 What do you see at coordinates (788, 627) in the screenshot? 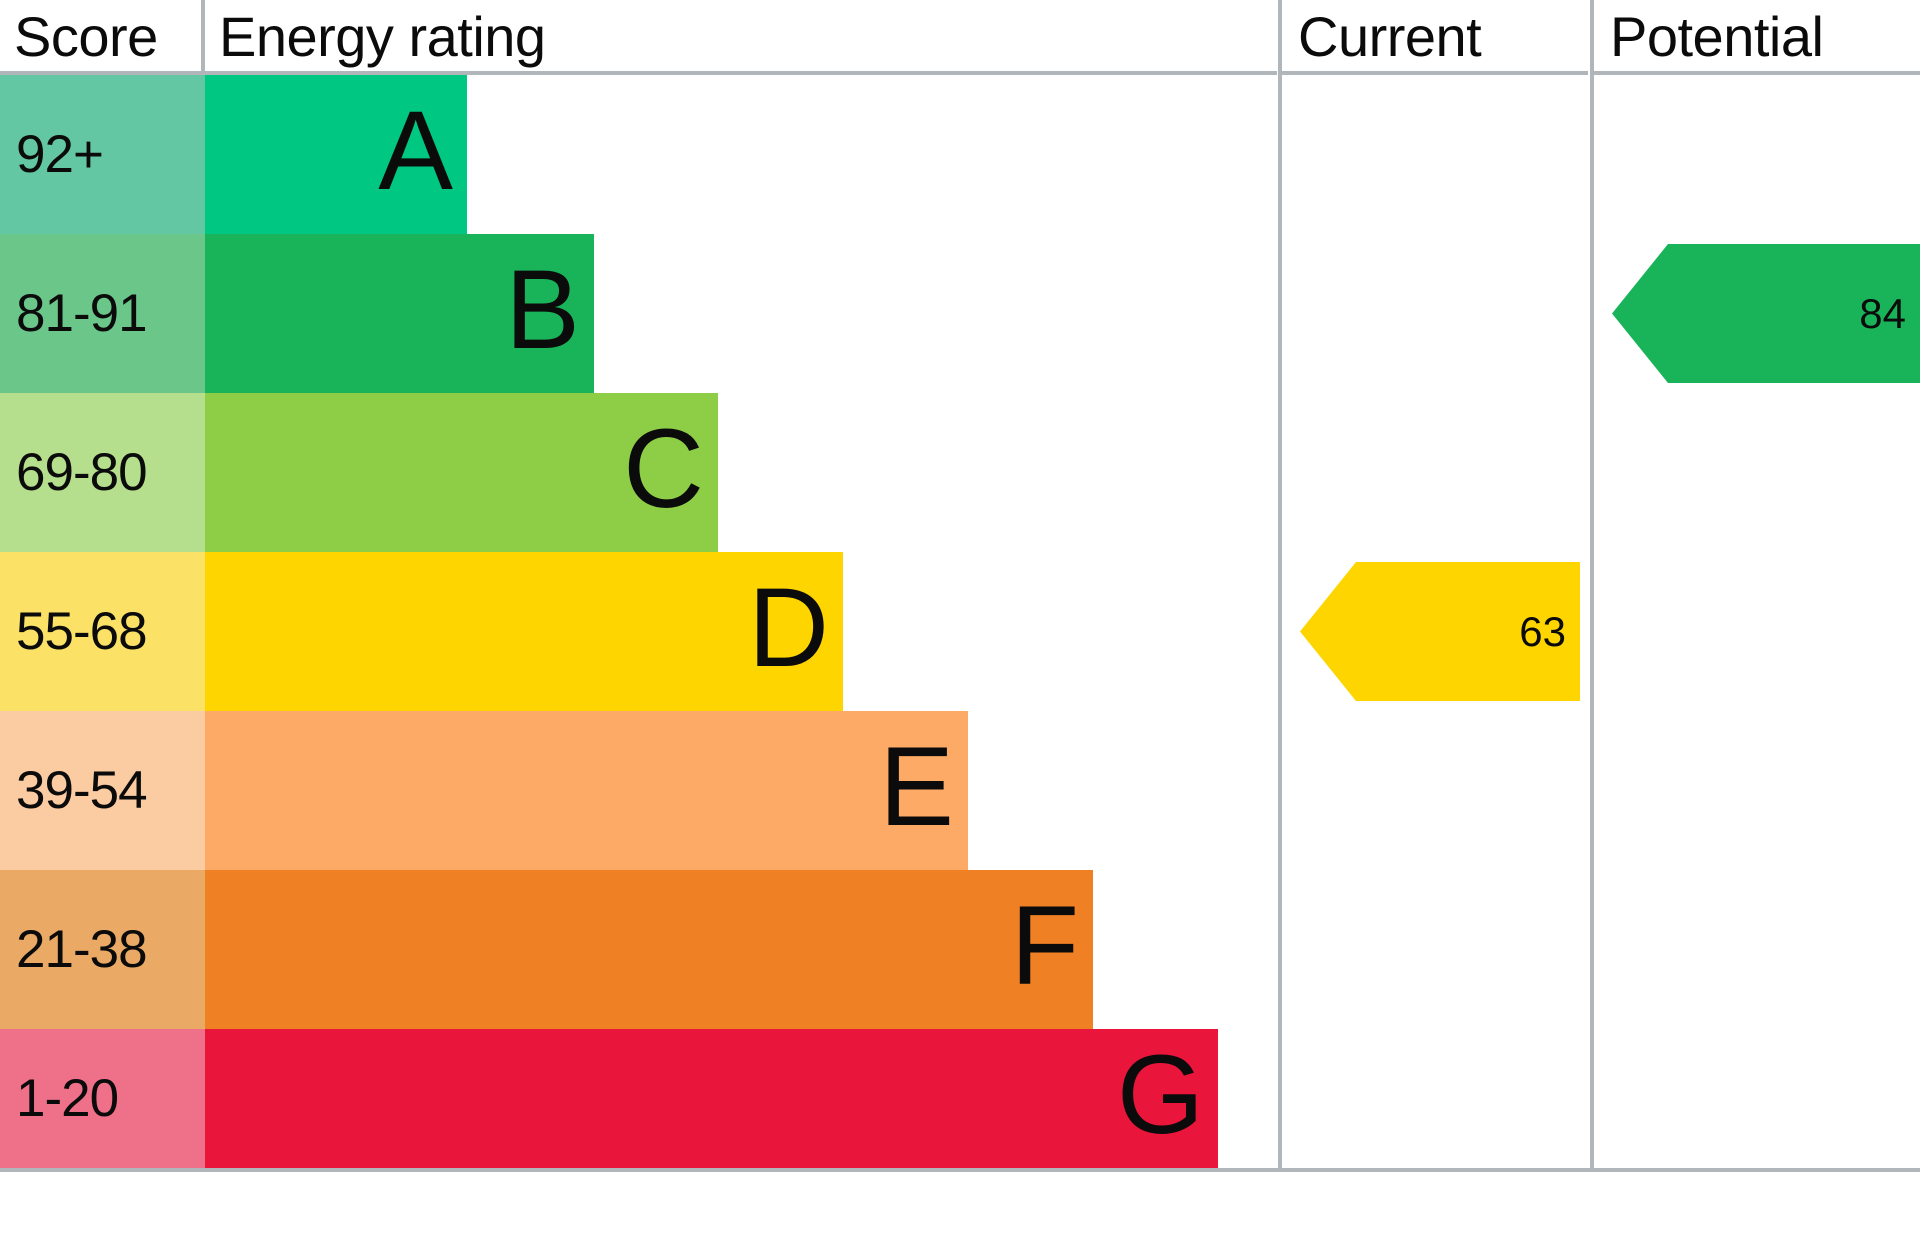
I see `rating-letter-label: D` at bounding box center [788, 627].